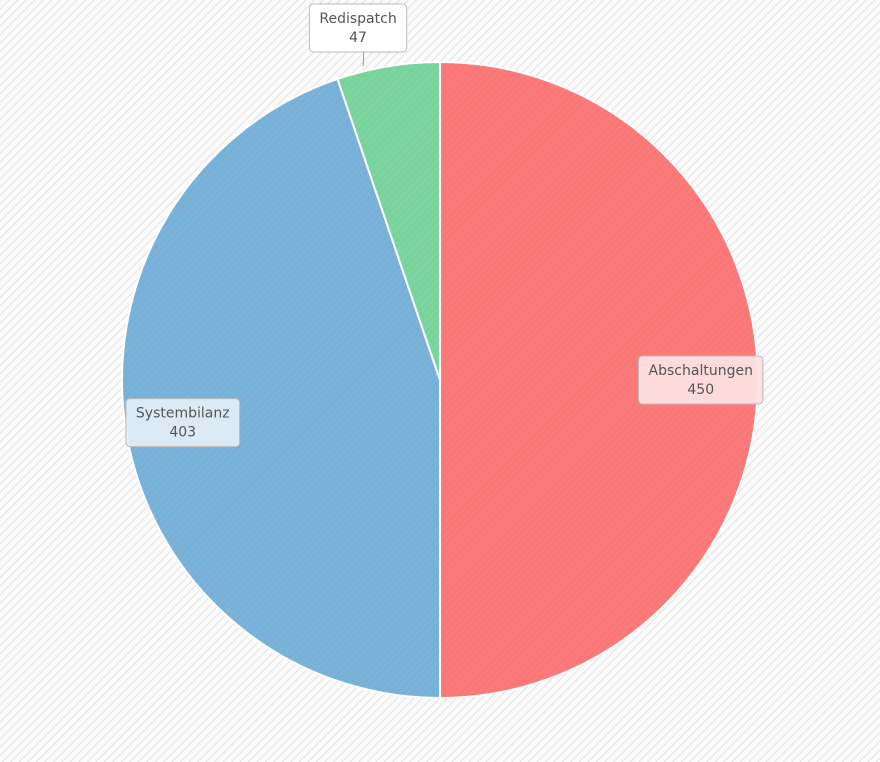  Describe the element at coordinates (358, 38) in the screenshot. I see `label-value: 47` at that location.